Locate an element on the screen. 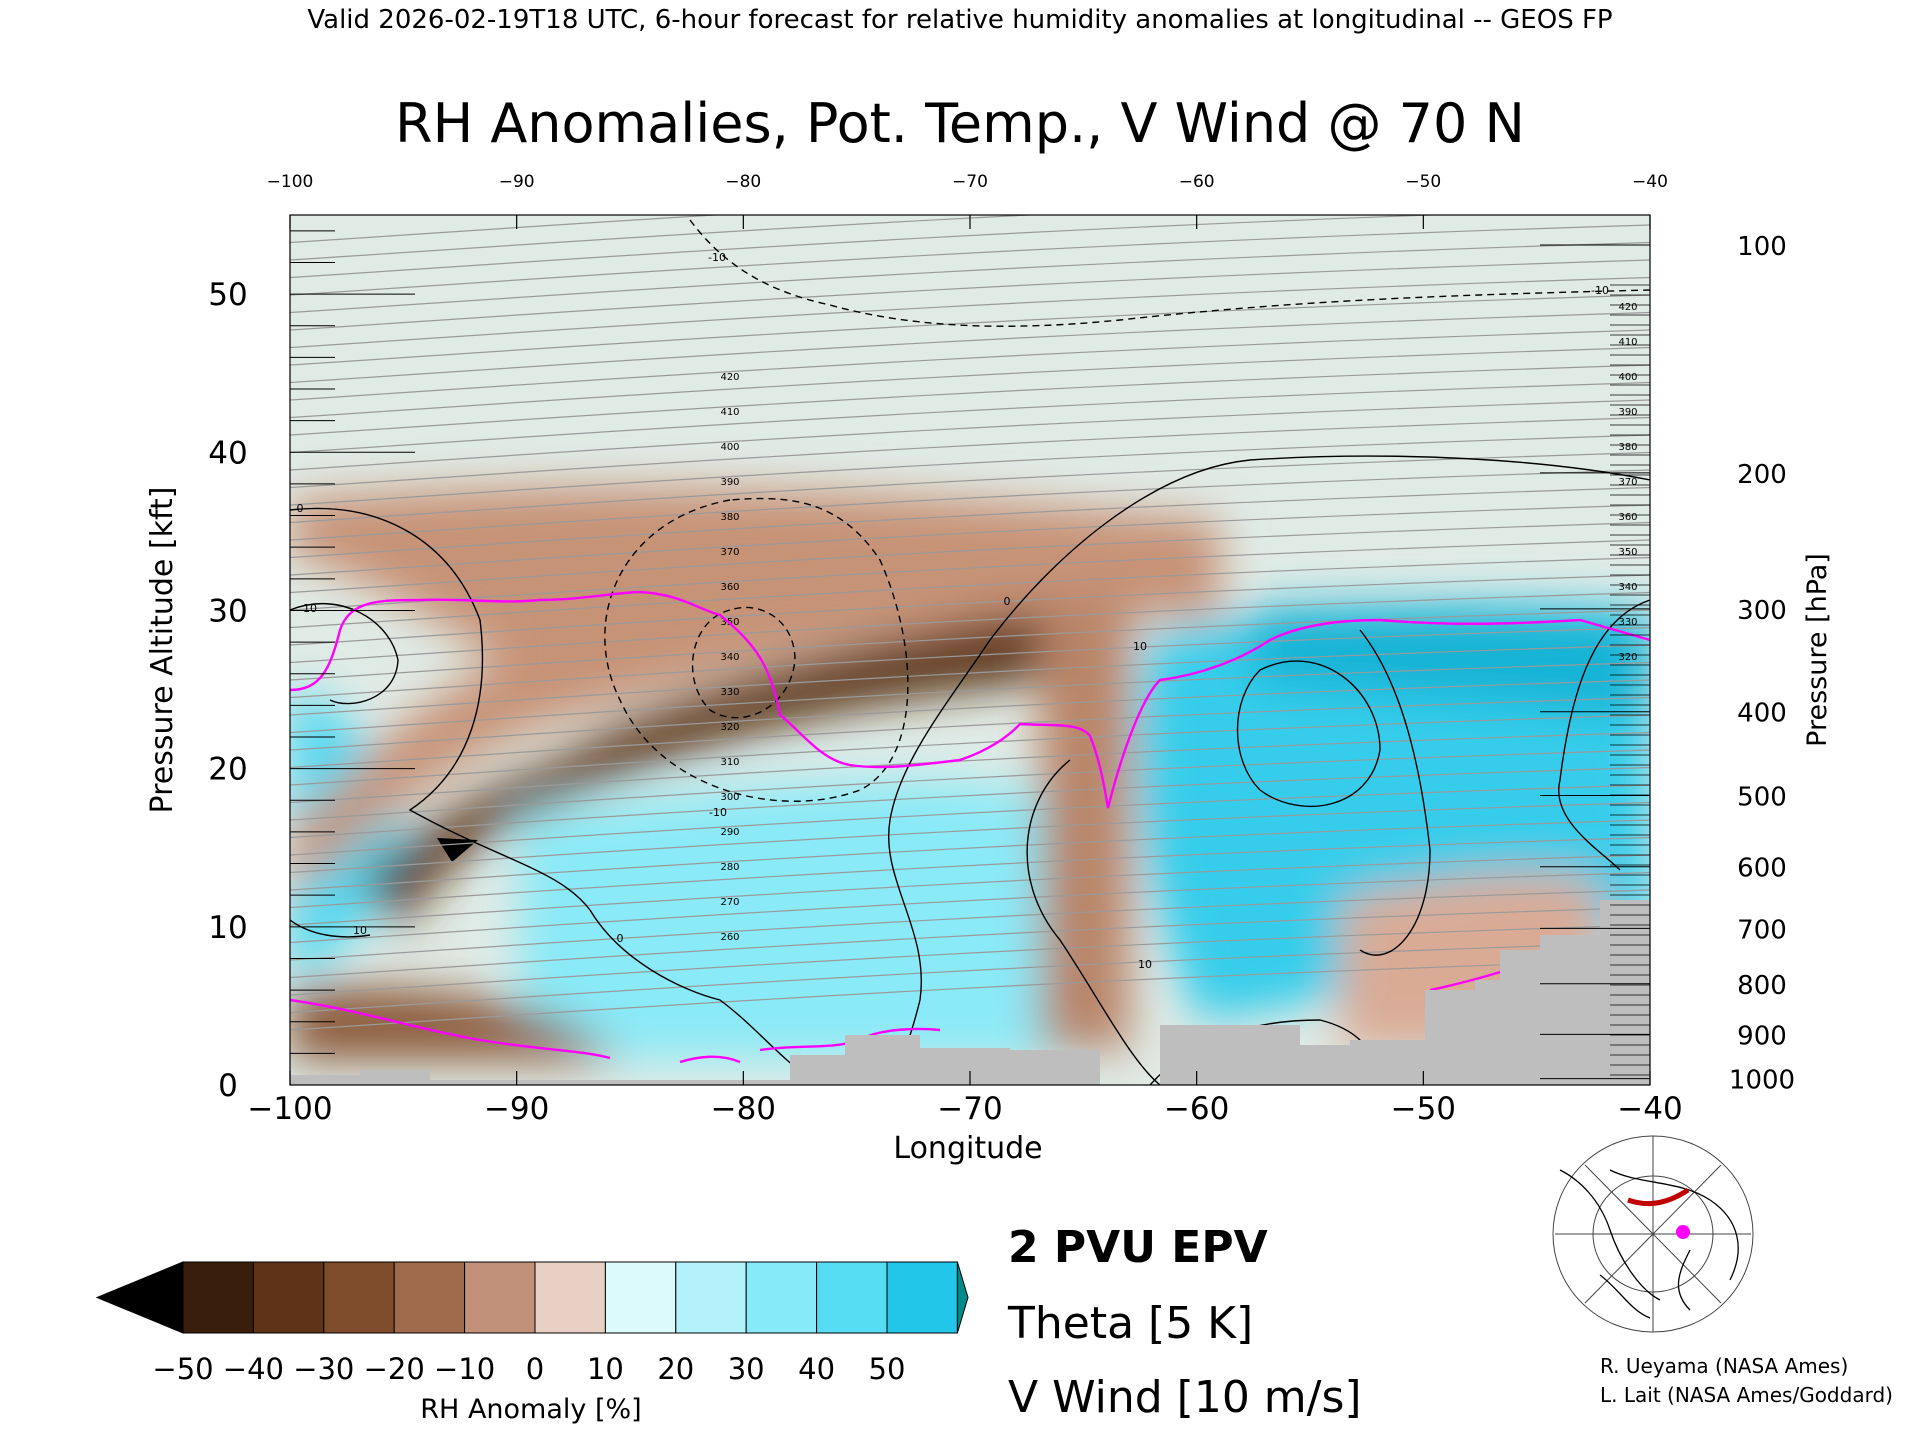 The width and height of the screenshot is (1920, 1440). rh-positive-region-east-core is located at coordinates (1450, 662).